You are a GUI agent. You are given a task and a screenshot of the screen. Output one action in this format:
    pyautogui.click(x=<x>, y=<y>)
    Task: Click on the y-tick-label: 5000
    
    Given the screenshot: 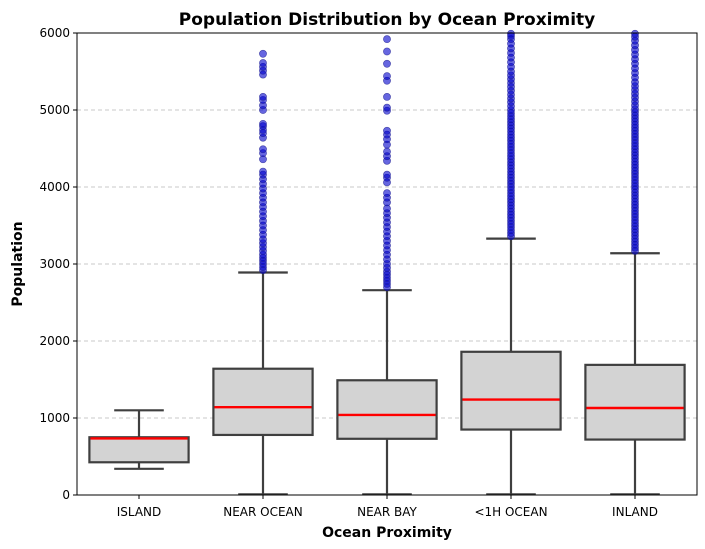 What is the action you would take?
    pyautogui.click(x=54, y=110)
    